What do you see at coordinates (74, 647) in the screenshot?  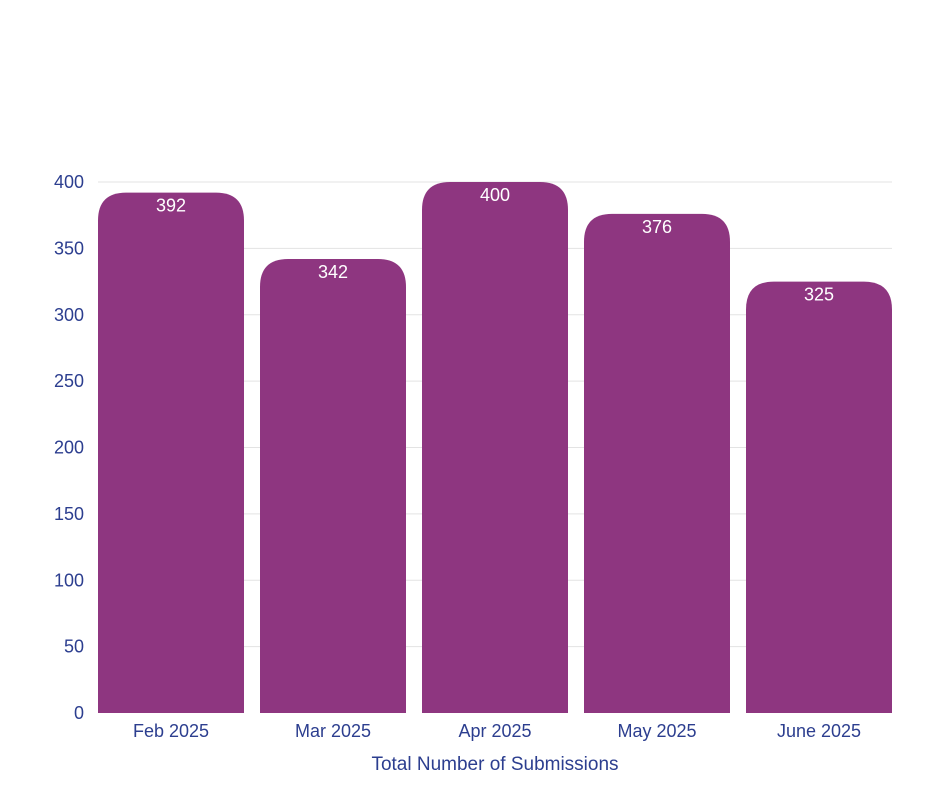 I see `y-tick-label: 50` at bounding box center [74, 647].